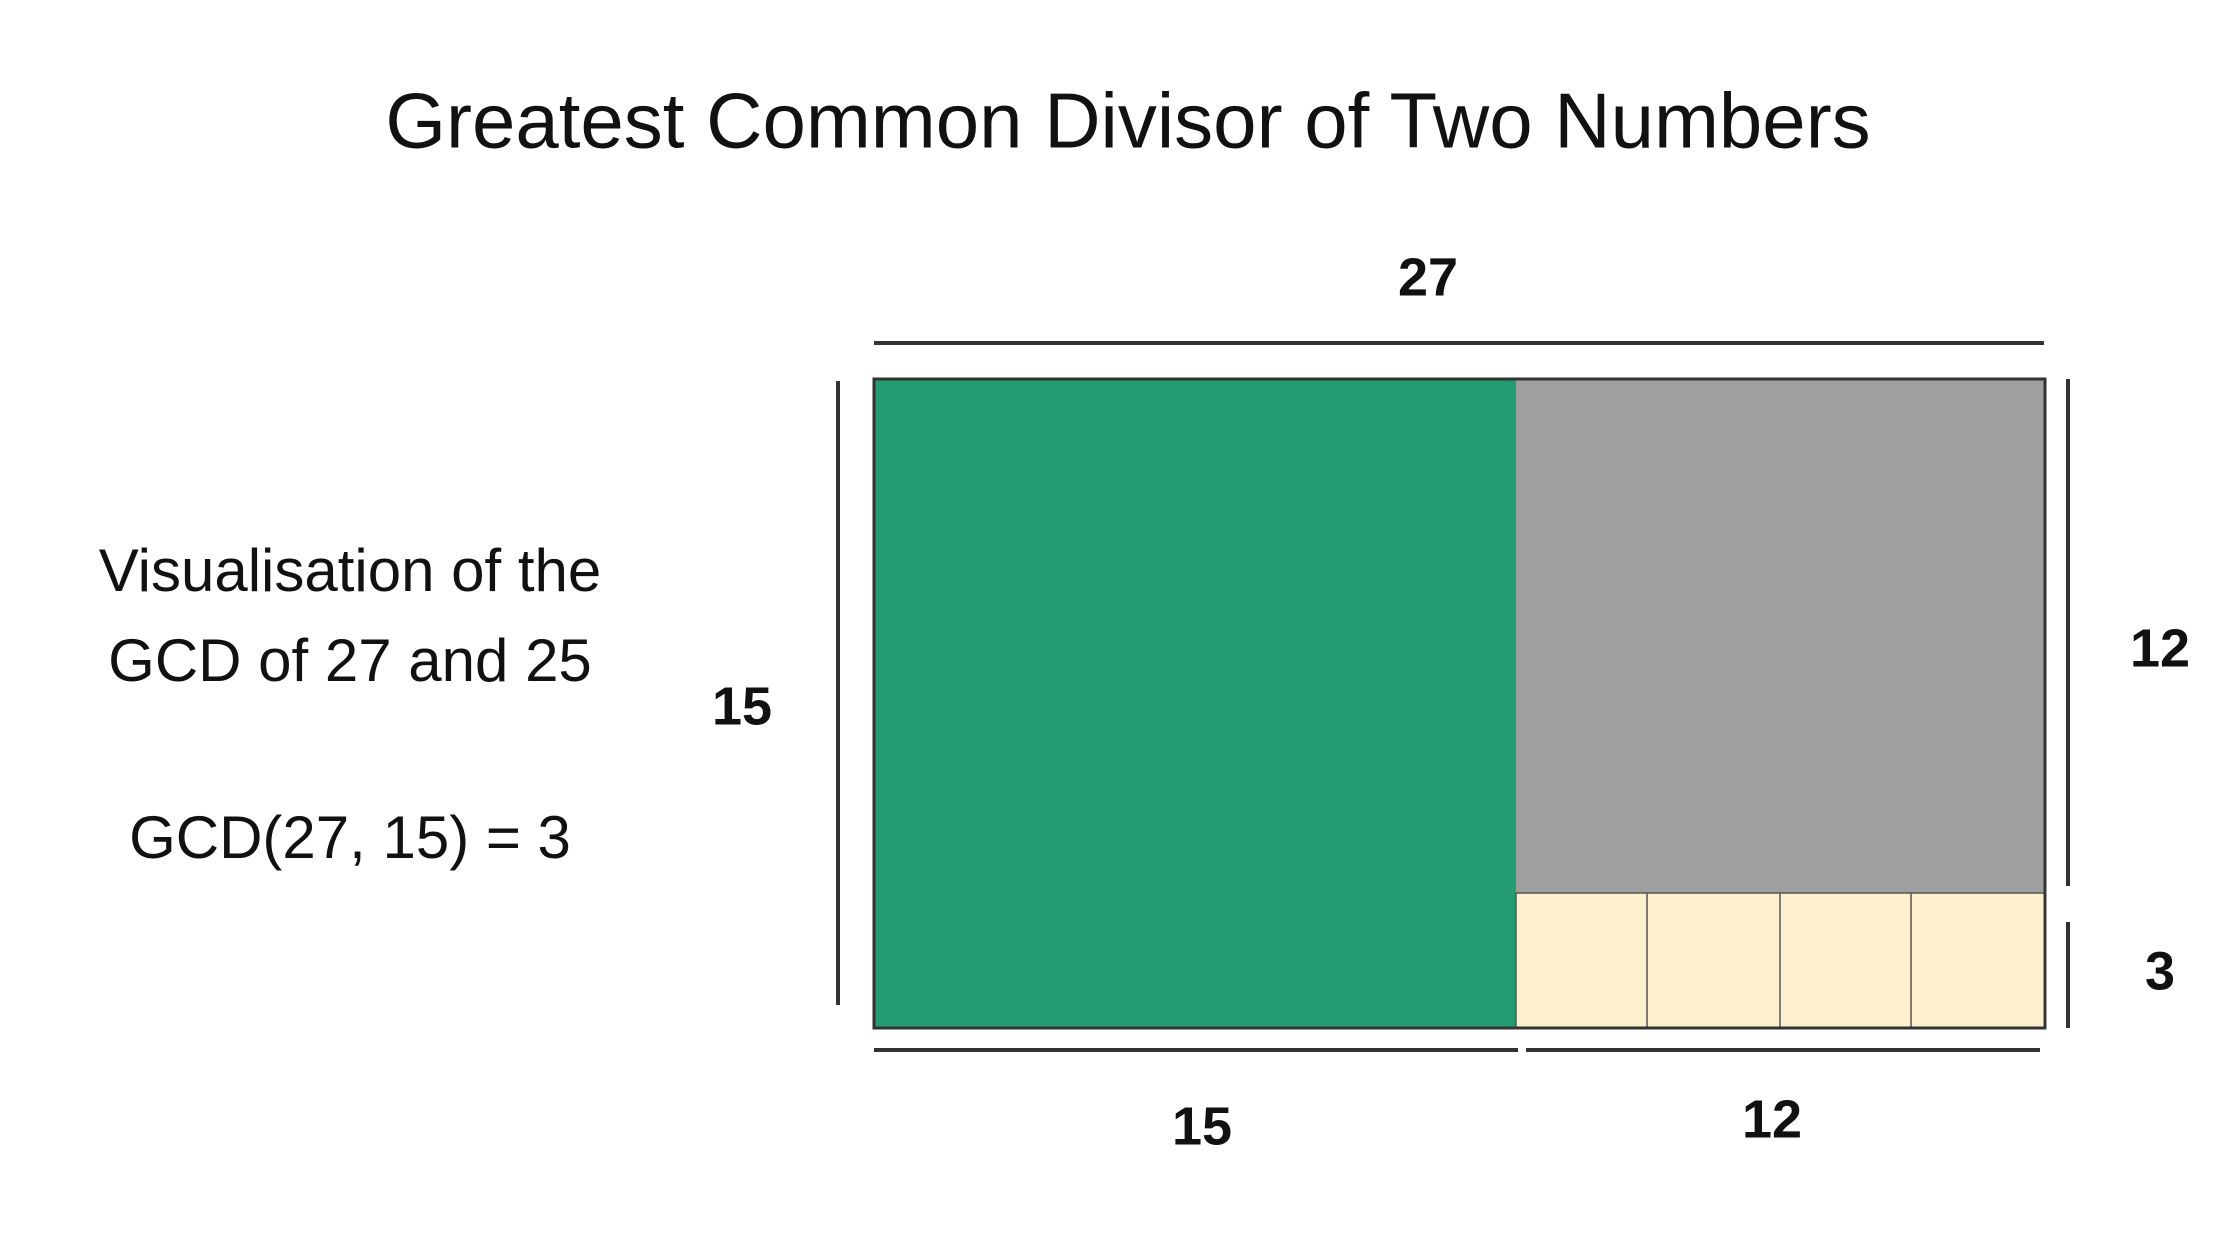 Image resolution: width=2240 pixels, height=1260 pixels. Describe the element at coordinates (1127, 121) in the screenshot. I see `title: Greatest Common Divisor of Two Numbers` at that location.